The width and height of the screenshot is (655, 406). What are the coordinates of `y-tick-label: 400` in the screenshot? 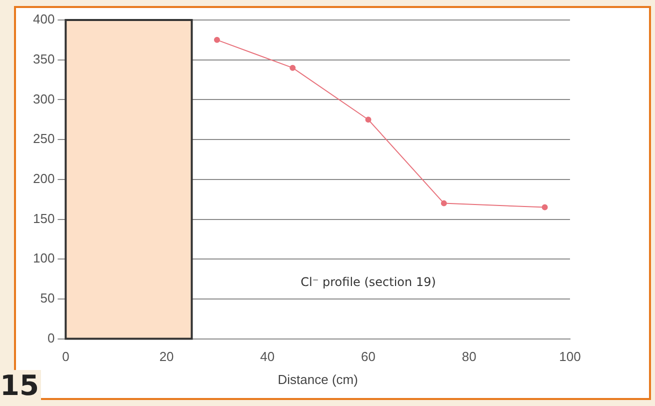 It's located at (43, 19).